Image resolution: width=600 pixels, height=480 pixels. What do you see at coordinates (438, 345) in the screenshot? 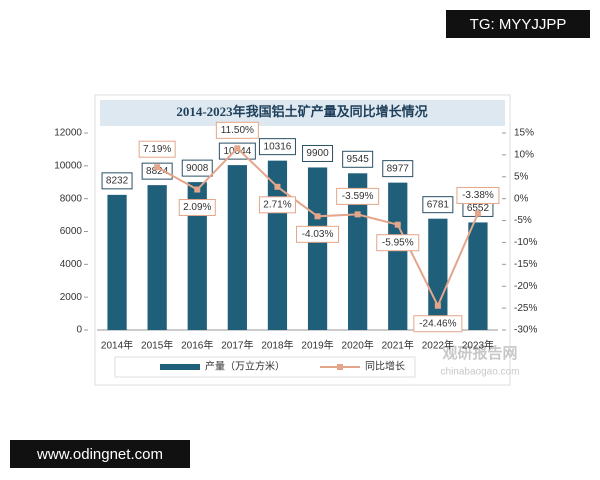
I see `x-tick-label: 2022年` at bounding box center [438, 345].